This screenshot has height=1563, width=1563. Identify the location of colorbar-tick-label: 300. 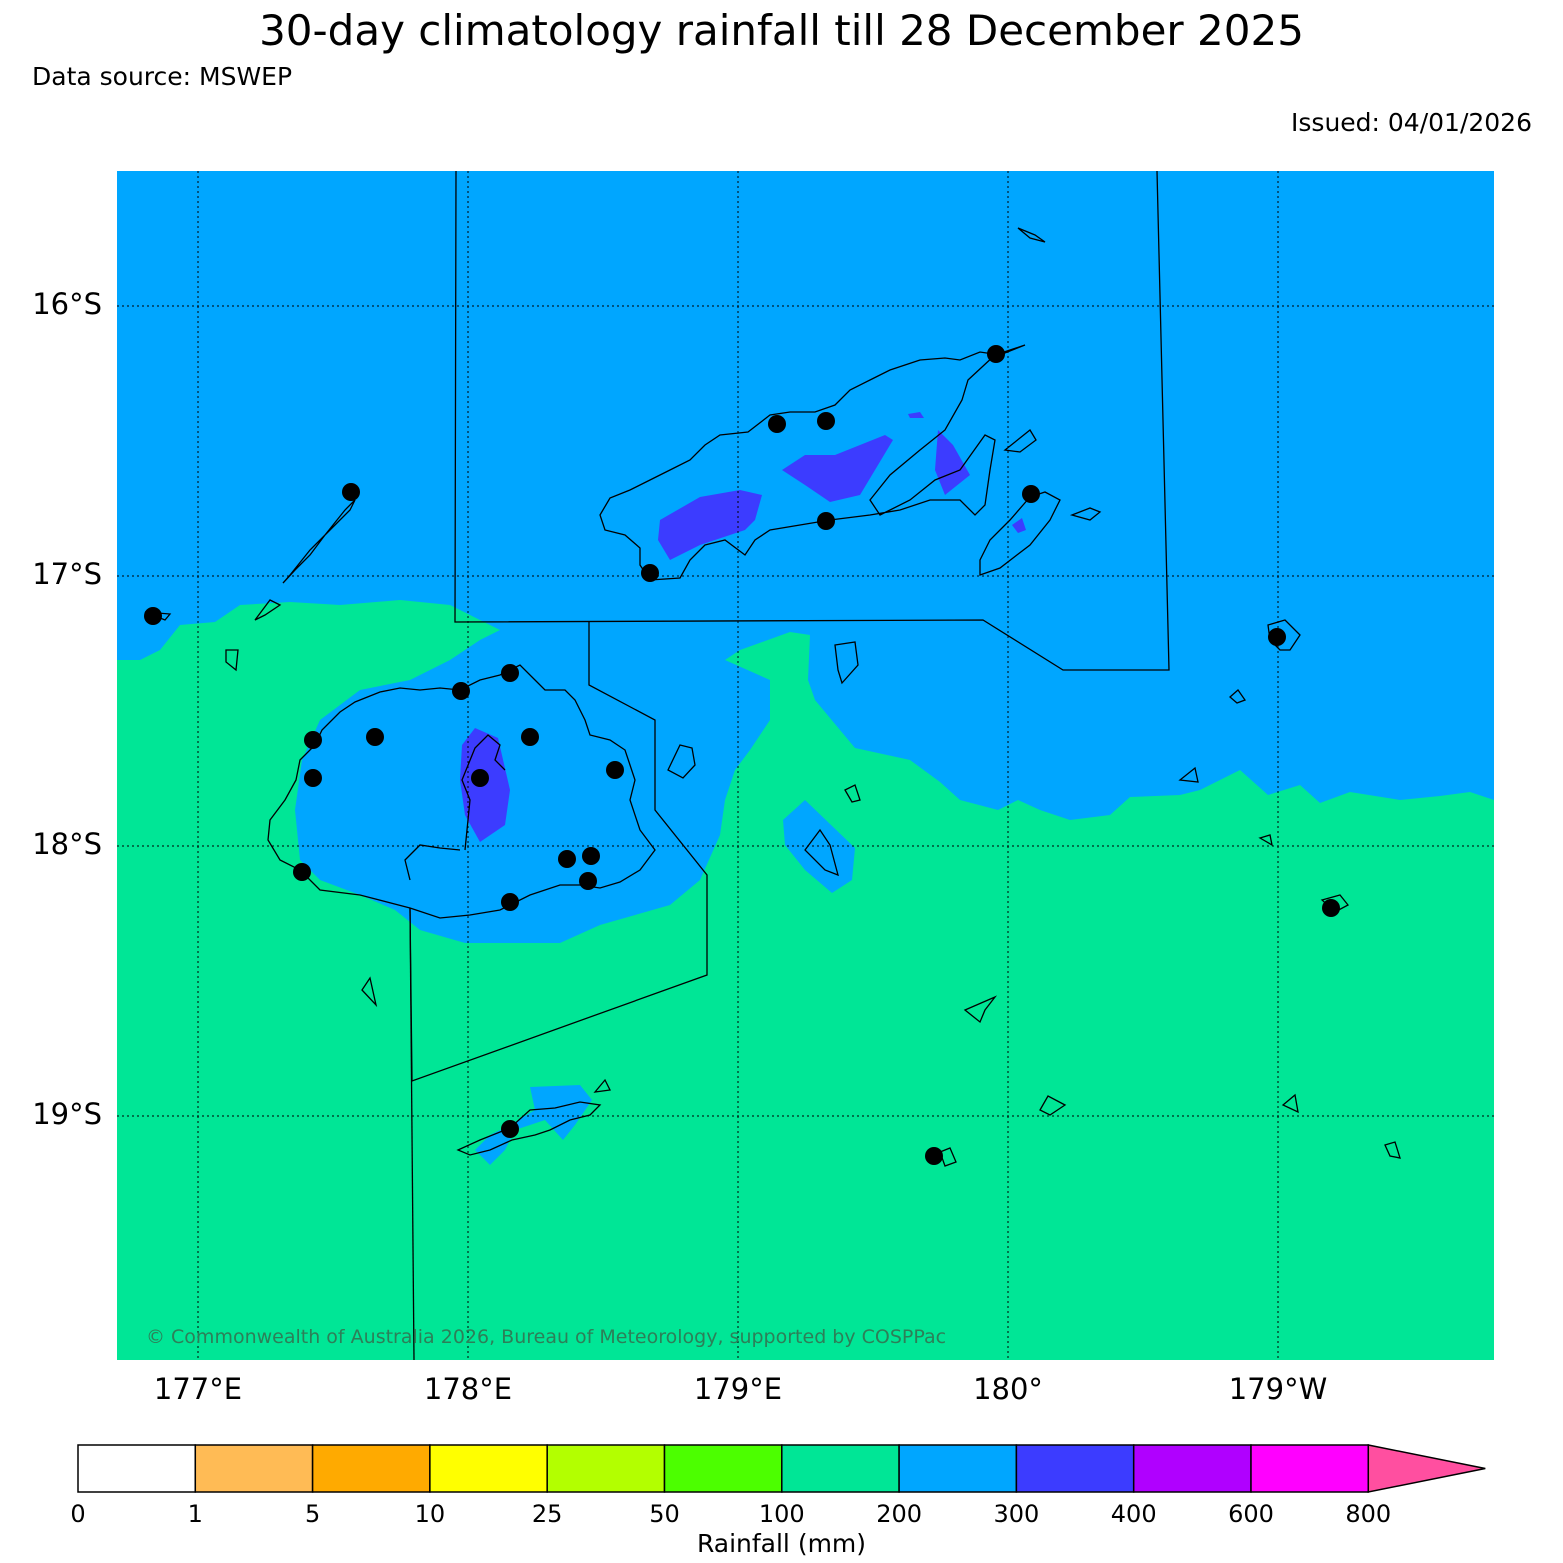
(1016, 1514).